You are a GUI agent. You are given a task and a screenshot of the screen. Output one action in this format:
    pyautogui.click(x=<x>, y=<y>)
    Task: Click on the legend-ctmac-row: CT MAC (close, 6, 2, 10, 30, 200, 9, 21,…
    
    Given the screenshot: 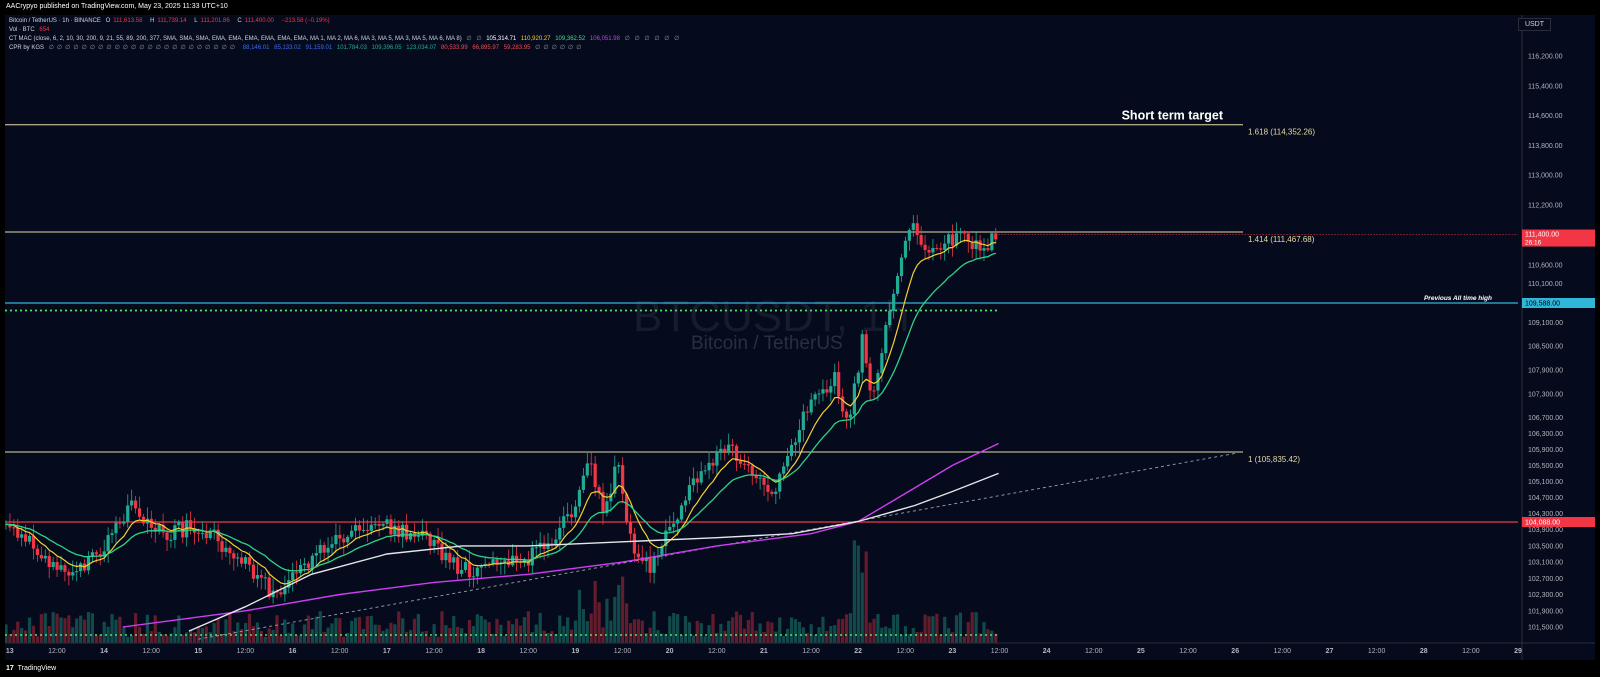 What is the action you would take?
    pyautogui.click(x=345, y=39)
    